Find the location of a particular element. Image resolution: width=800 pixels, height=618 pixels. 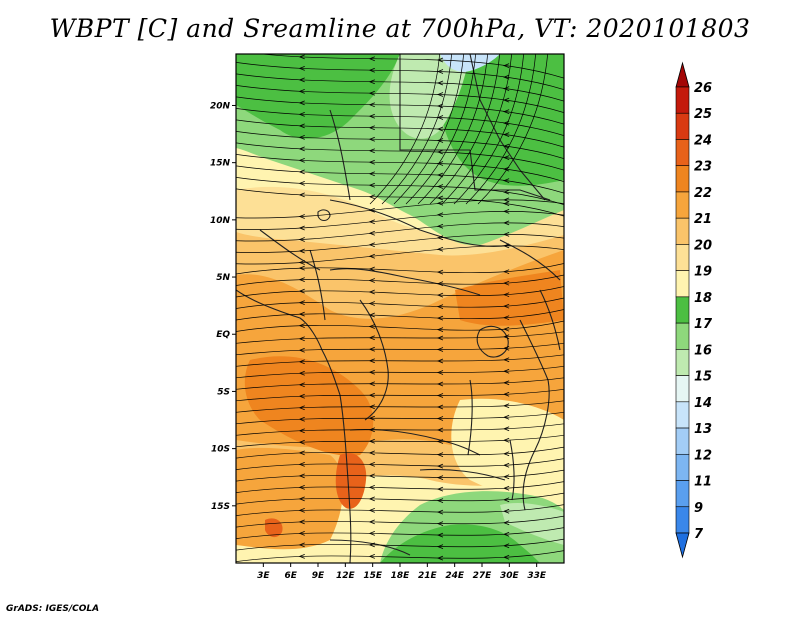

lon-tick-label: 9E is located at coordinates (318, 576).